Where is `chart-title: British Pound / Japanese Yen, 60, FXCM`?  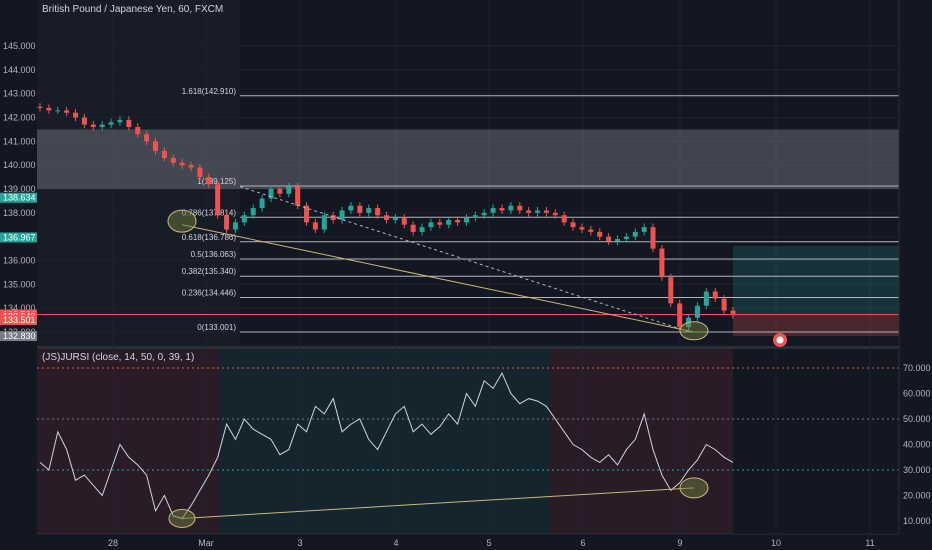
chart-title: British Pound / Japanese Yen, 60, FXCM is located at coordinates (132, 9).